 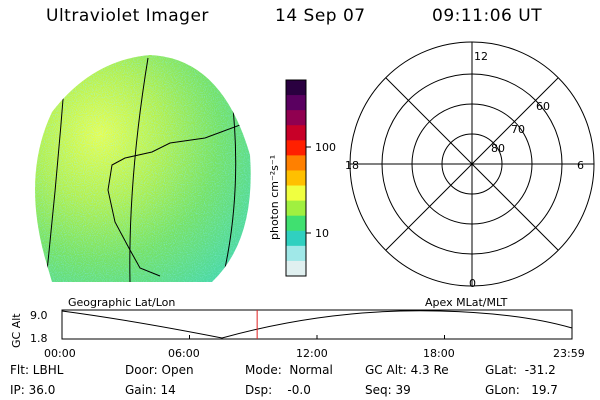 What do you see at coordinates (184, 353) in the screenshot?
I see `xtick-0600: 06:00` at bounding box center [184, 353].